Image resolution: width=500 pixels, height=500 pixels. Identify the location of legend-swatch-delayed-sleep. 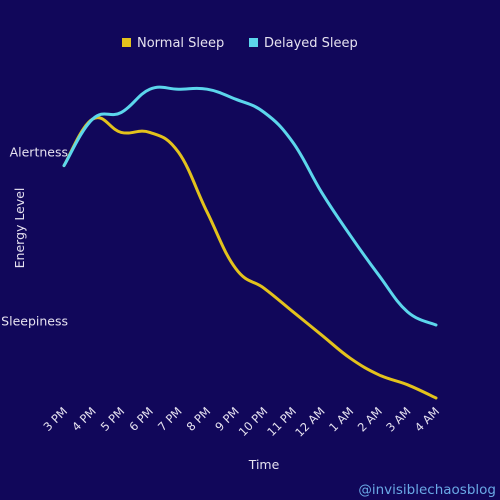
(253, 42).